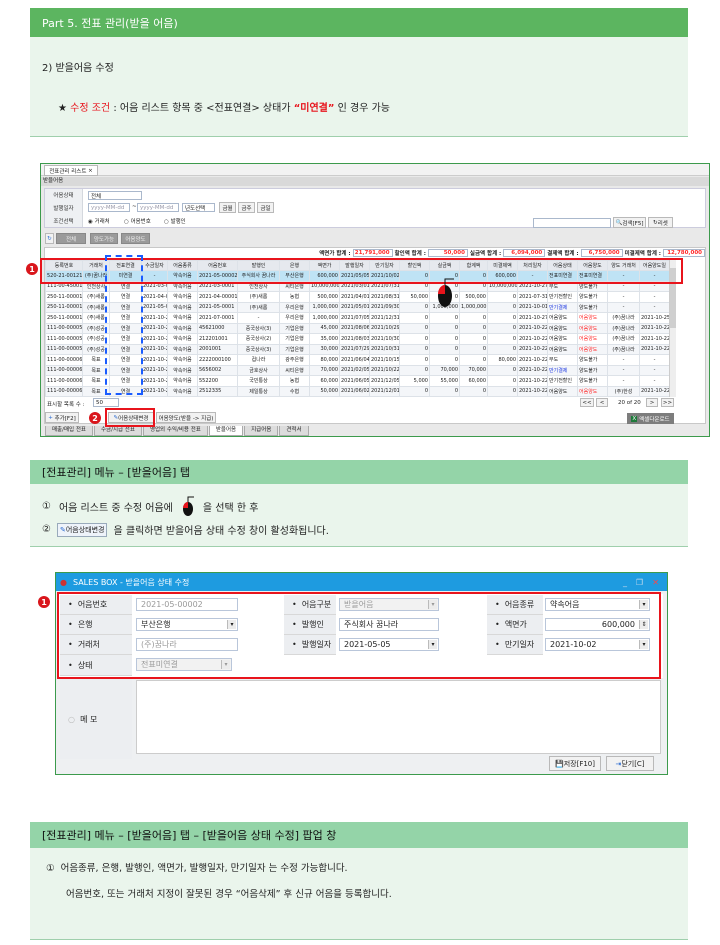  What do you see at coordinates (597, 644) in the screenshot?
I see `due-date-picker: 2021-10-02 ▾` at bounding box center [597, 644].